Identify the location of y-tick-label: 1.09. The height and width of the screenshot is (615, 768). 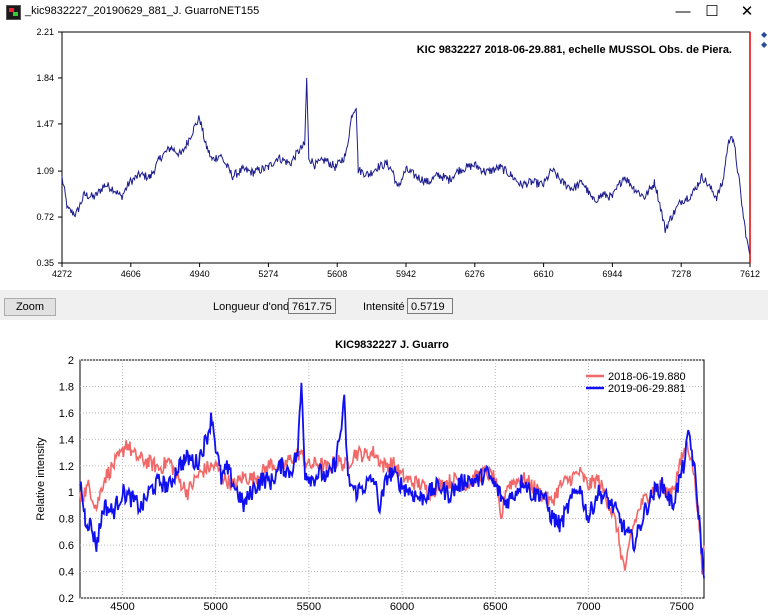
(45, 171).